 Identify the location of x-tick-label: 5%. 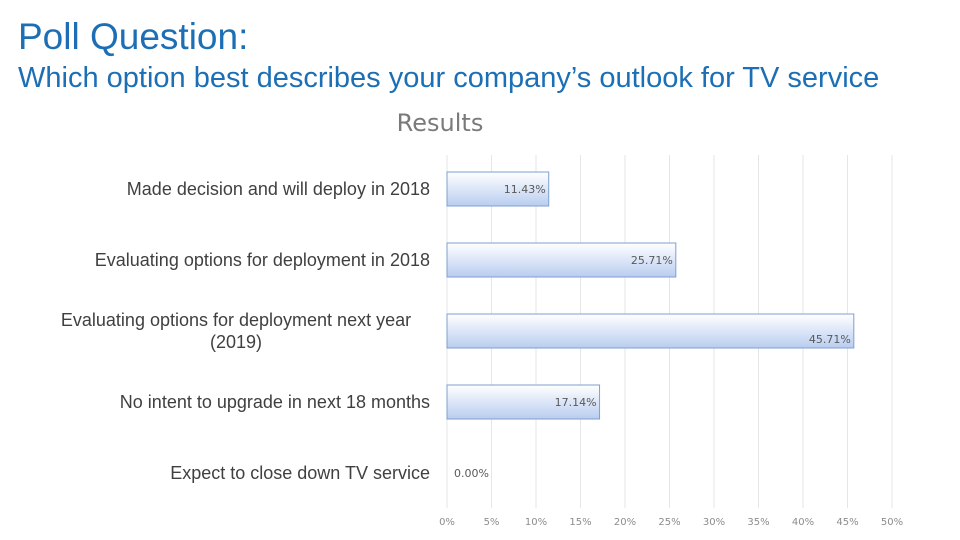
(492, 522).